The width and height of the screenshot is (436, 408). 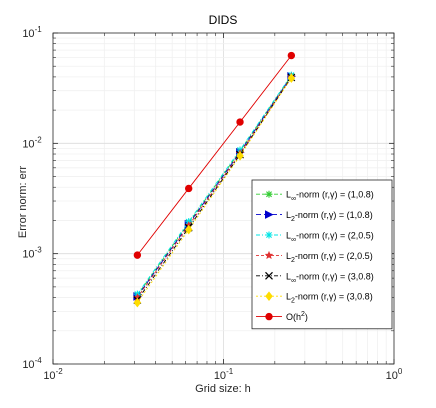 What do you see at coordinates (53, 374) in the screenshot?
I see `x-tick-label: 10⁻²` at bounding box center [53, 374].